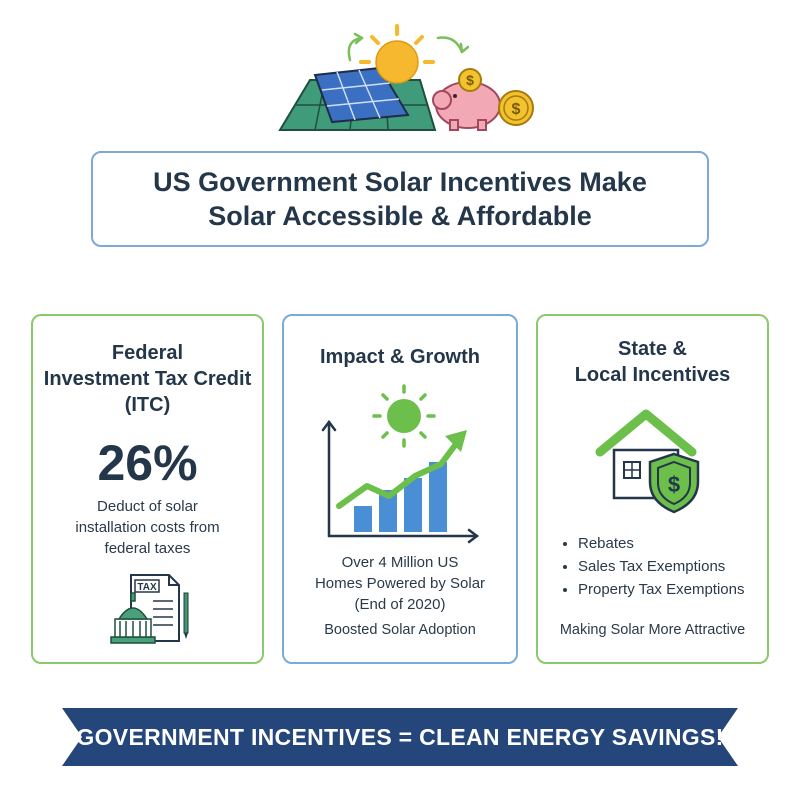 This screenshot has height=800, width=800. I want to click on federal-itc-title-line: (ITC), so click(147, 405).